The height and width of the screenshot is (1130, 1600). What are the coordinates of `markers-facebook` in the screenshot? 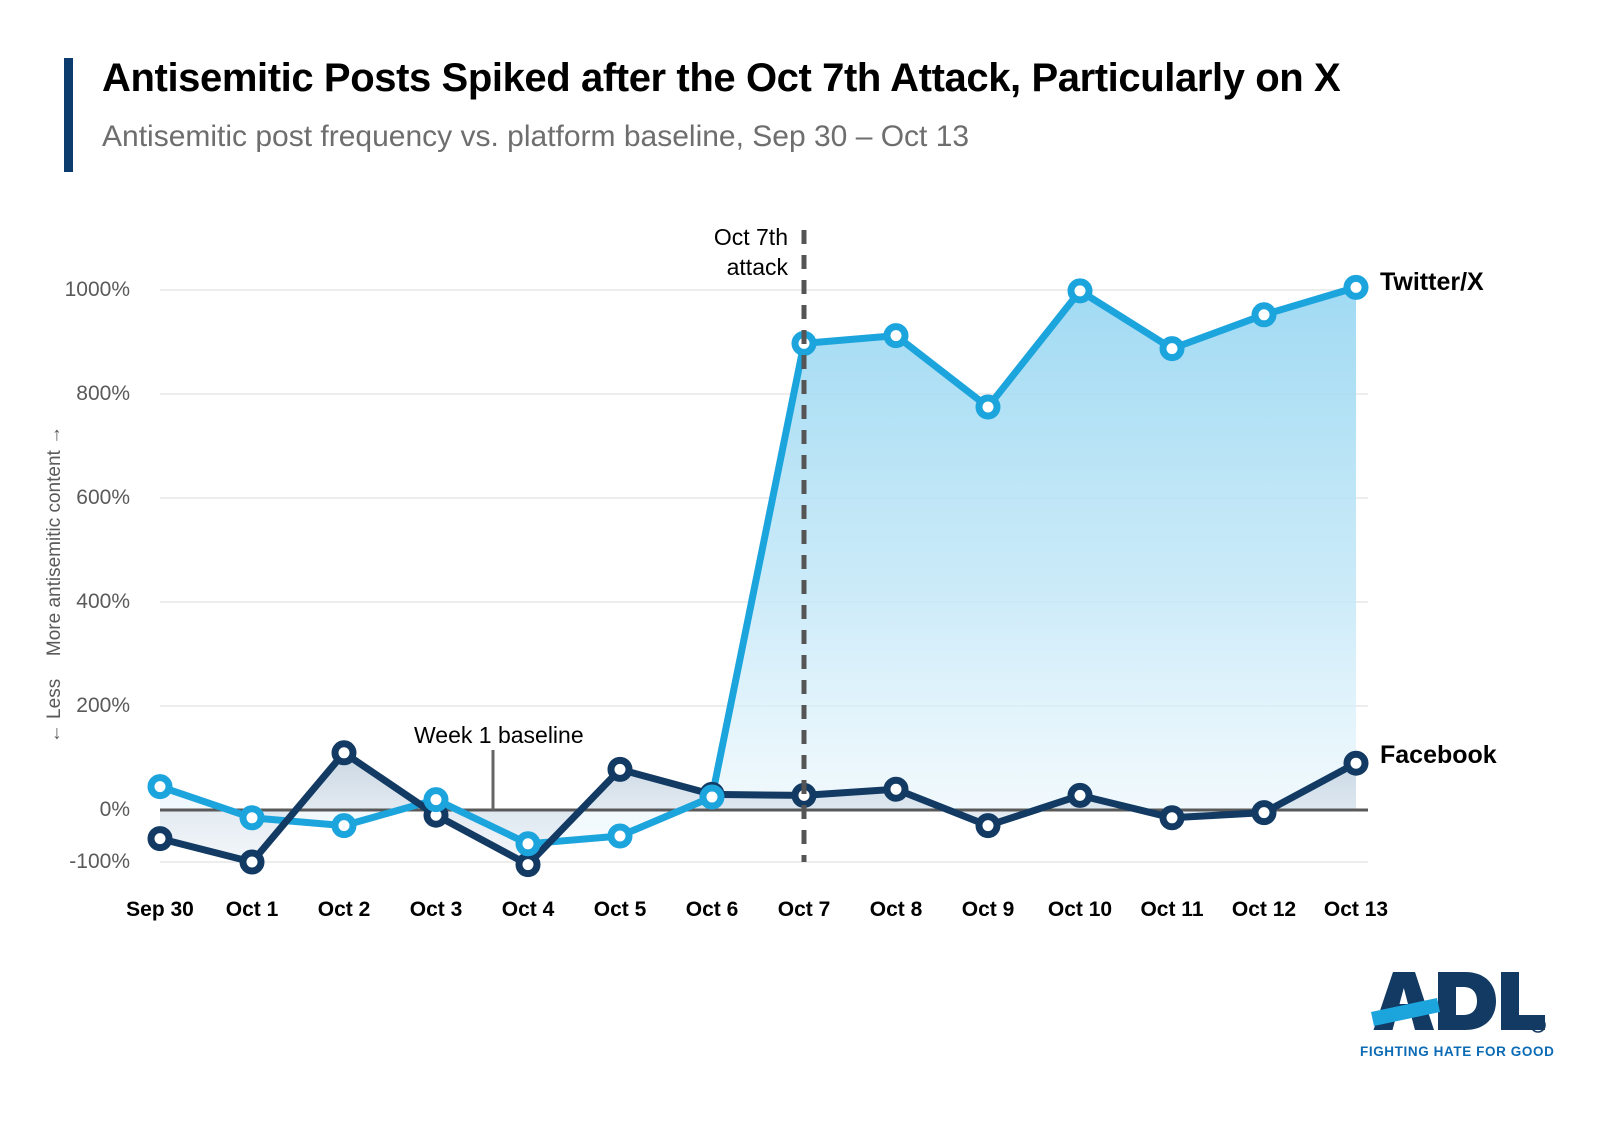 It's located at (758, 809).